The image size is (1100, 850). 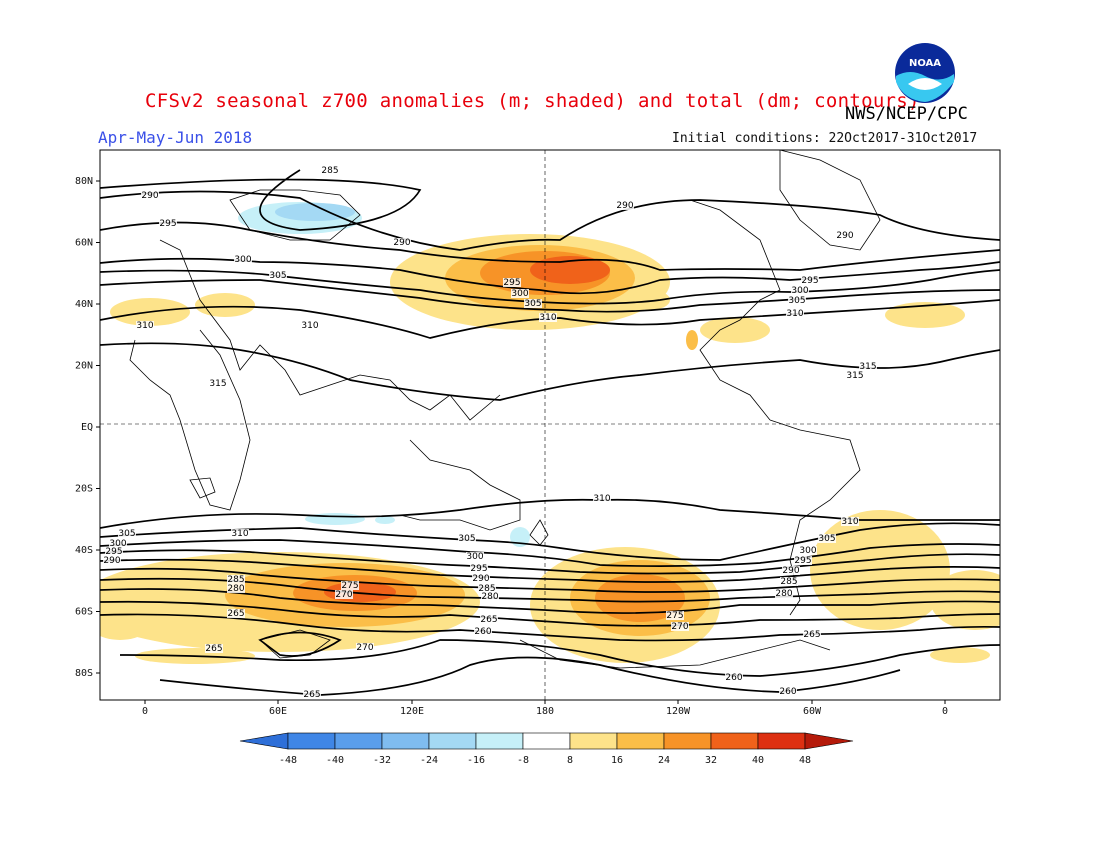 I want to click on lat-label: 20N, so click(x=84, y=366).